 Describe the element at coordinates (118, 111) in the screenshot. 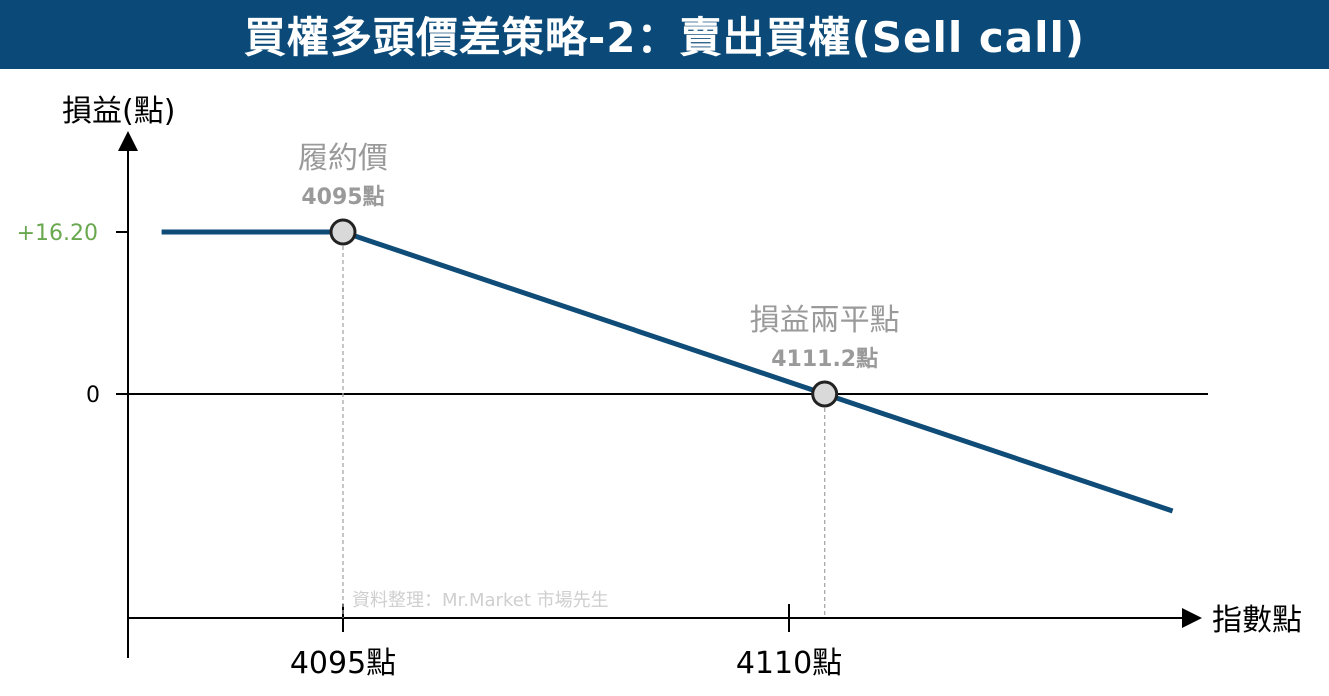

I see `y-axis-label: 損益(點)` at that location.